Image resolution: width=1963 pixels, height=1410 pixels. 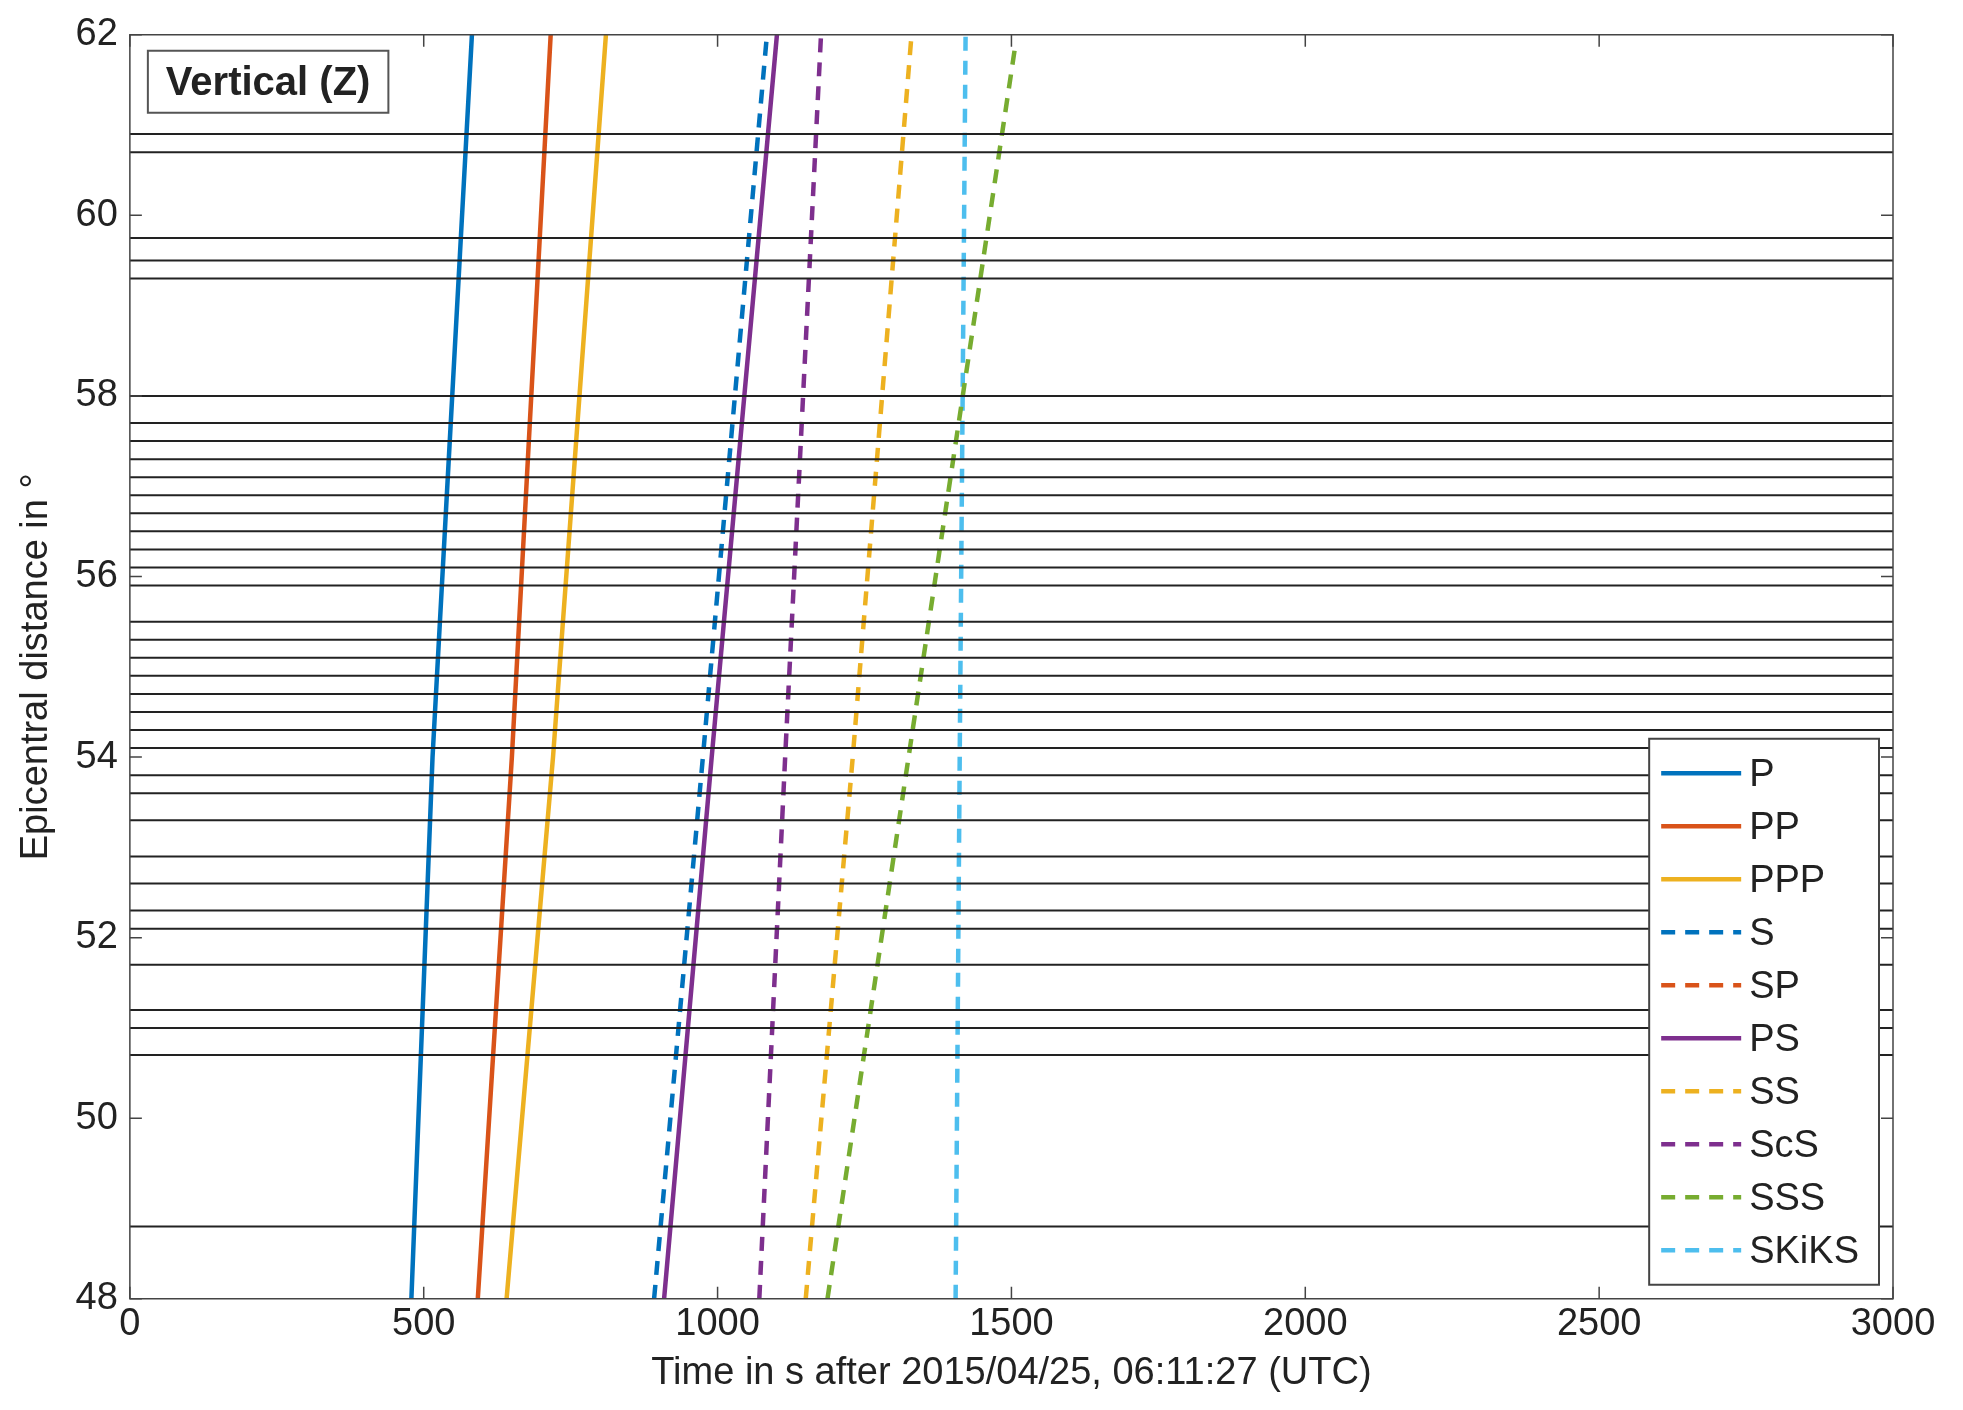 What do you see at coordinates (1787, 878) in the screenshot?
I see `legend-label: PPP` at bounding box center [1787, 878].